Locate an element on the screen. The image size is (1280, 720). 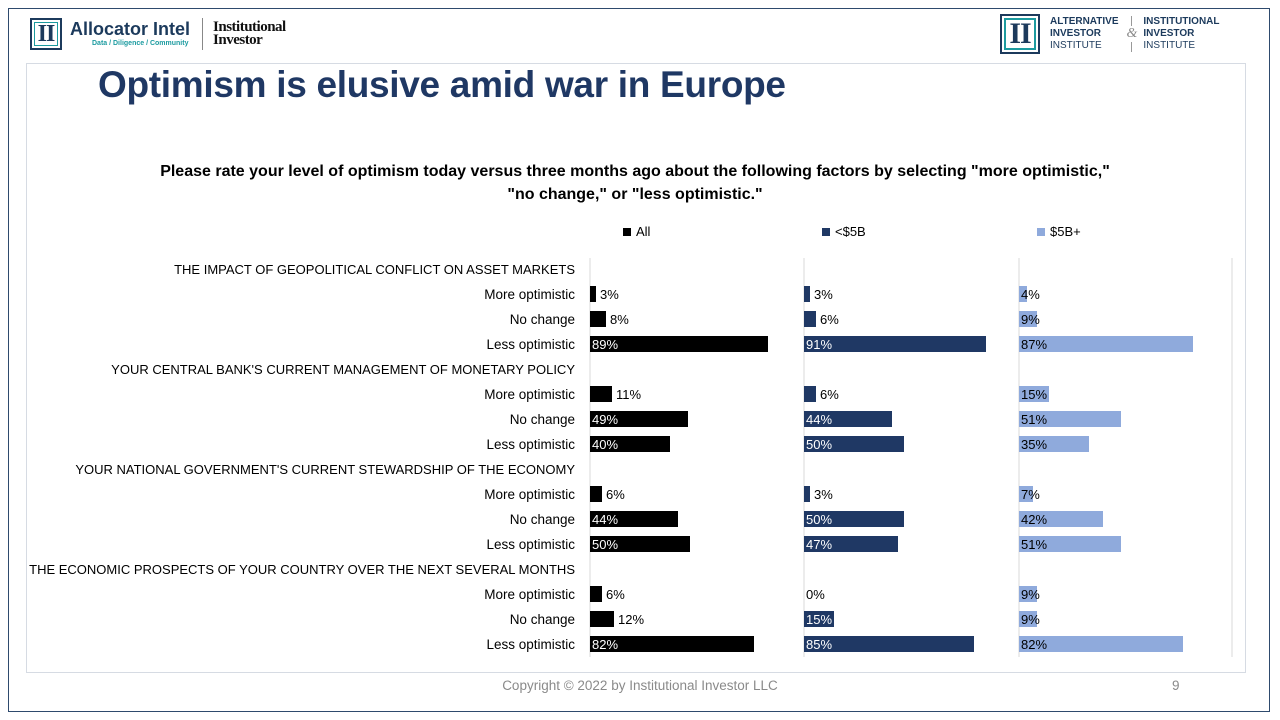
aii-line-3: INSTITUTE is located at coordinates (1076, 45).